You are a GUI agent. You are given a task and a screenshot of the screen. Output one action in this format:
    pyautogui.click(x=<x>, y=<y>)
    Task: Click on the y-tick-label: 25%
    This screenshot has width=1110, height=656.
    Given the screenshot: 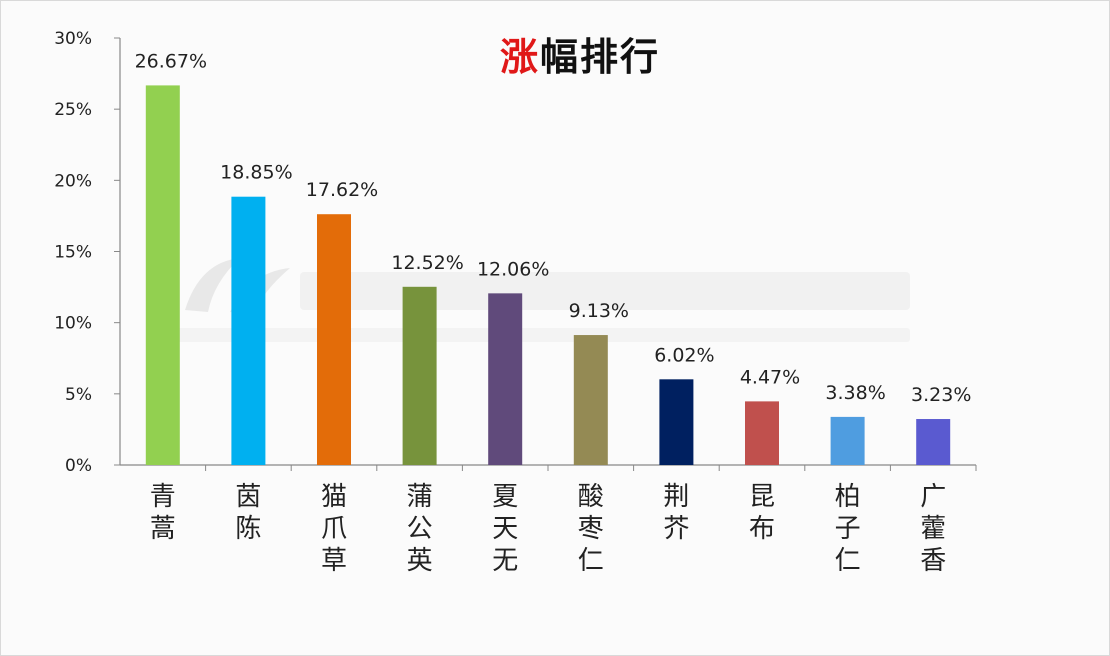 What is the action you would take?
    pyautogui.click(x=73, y=110)
    